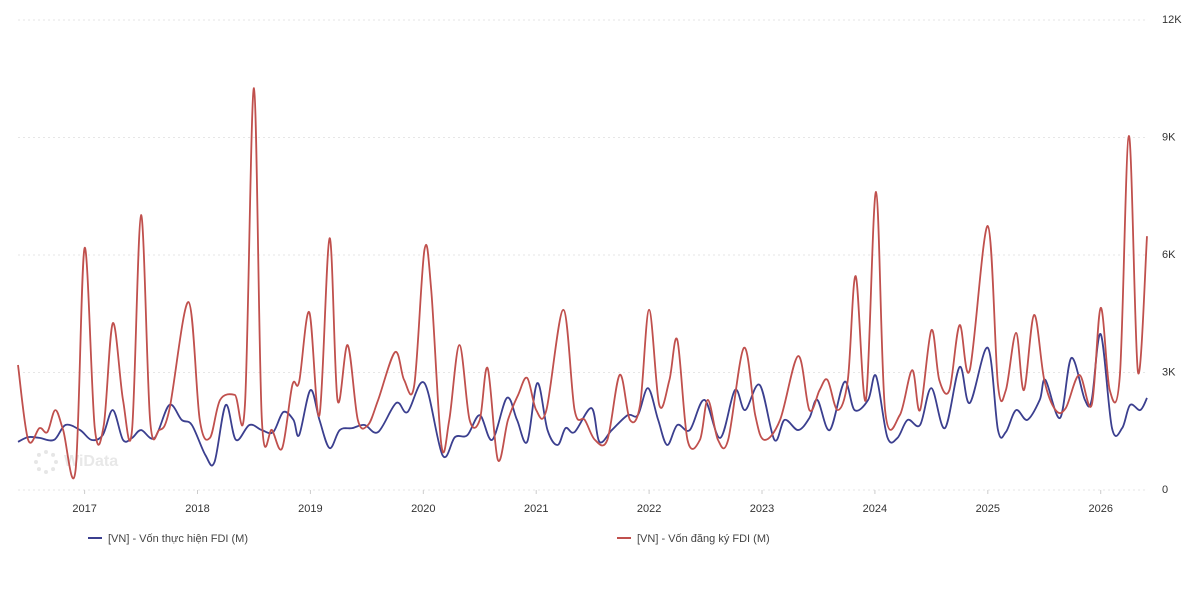 Image resolution: width=1200 pixels, height=599 pixels. I want to click on legend-label: [VN] - Vốn đăng ký FDI (M), so click(703, 539).